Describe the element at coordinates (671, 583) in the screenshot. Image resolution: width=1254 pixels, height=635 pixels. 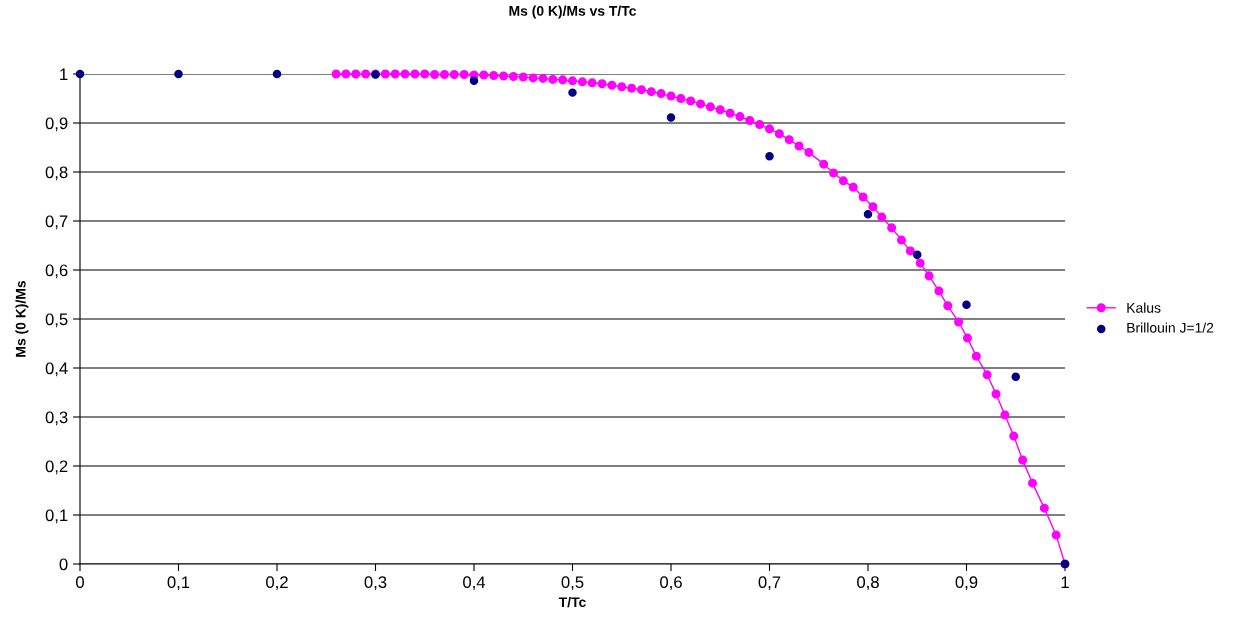
I see `x-tick-label: 0,6` at that location.